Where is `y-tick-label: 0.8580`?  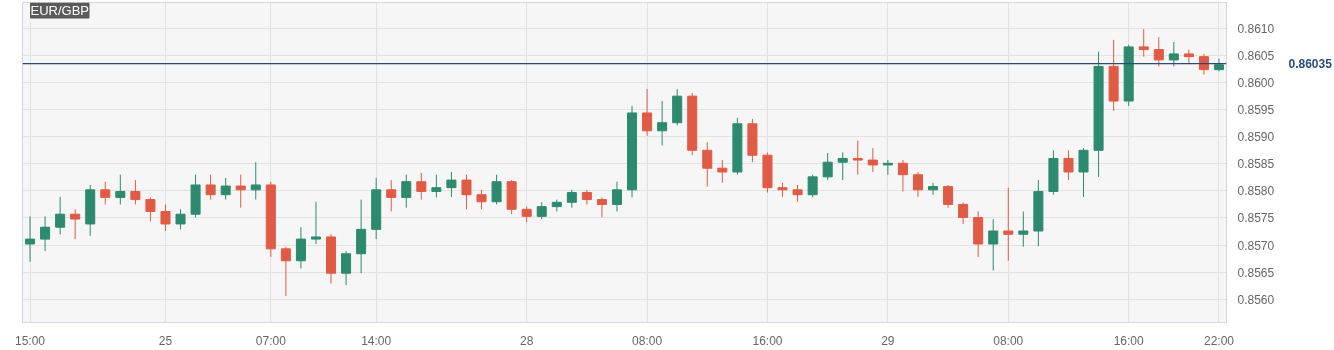
y-tick-label: 0.8580 is located at coordinates (1256, 191).